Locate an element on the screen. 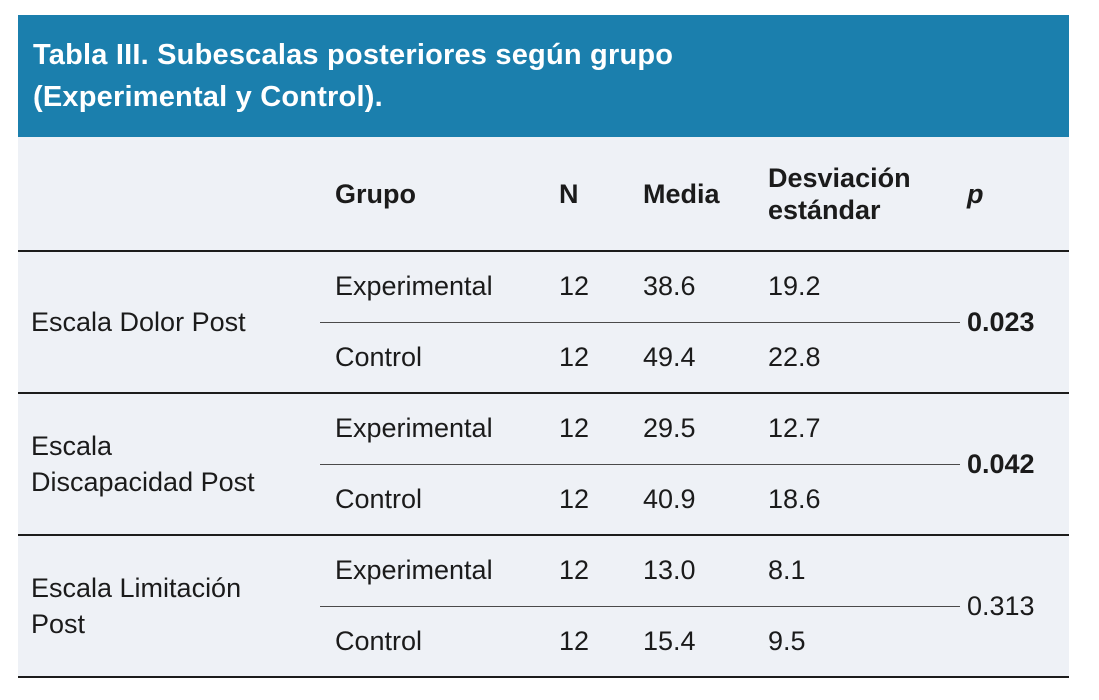  cell-desviacion: 9.5 is located at coordinates (862, 642).